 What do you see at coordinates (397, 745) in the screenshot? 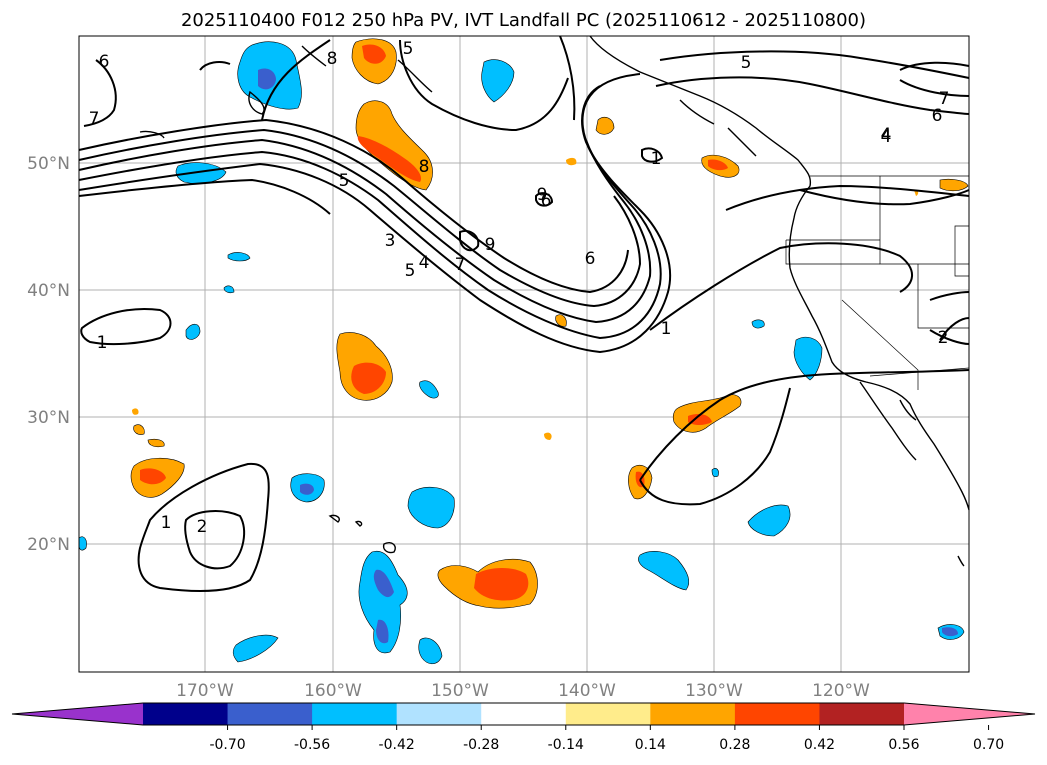
I see `colorbar-tick-label: -0.42` at bounding box center [397, 745].